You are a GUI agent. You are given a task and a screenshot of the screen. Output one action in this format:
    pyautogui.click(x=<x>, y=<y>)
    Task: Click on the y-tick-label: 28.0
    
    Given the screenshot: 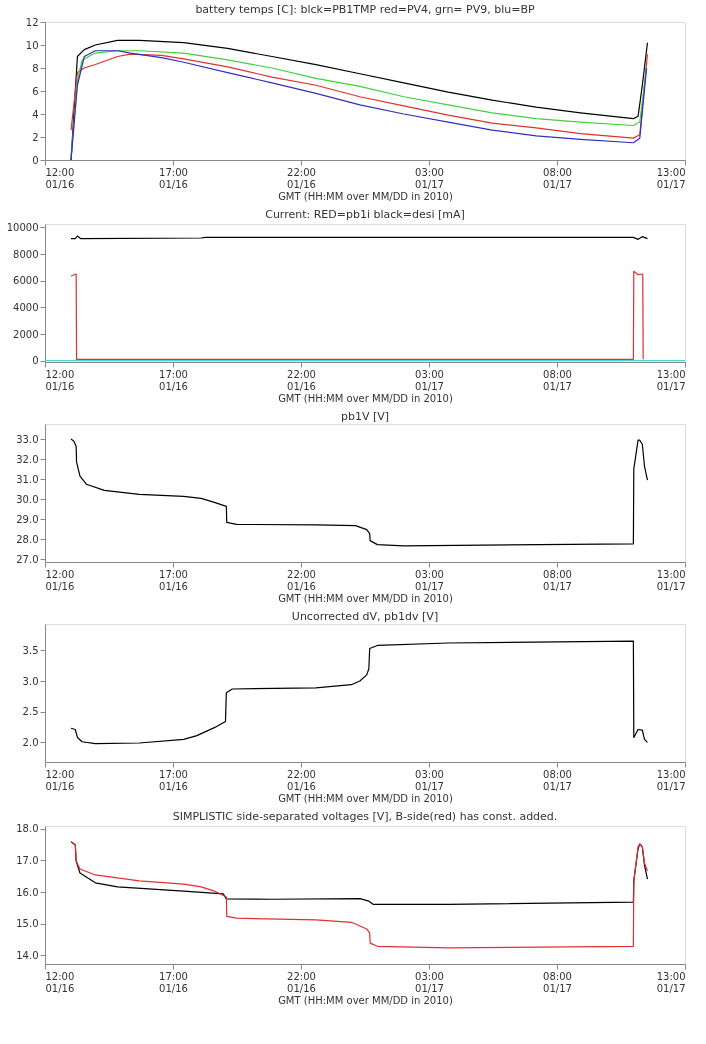 What is the action you would take?
    pyautogui.click(x=27, y=539)
    